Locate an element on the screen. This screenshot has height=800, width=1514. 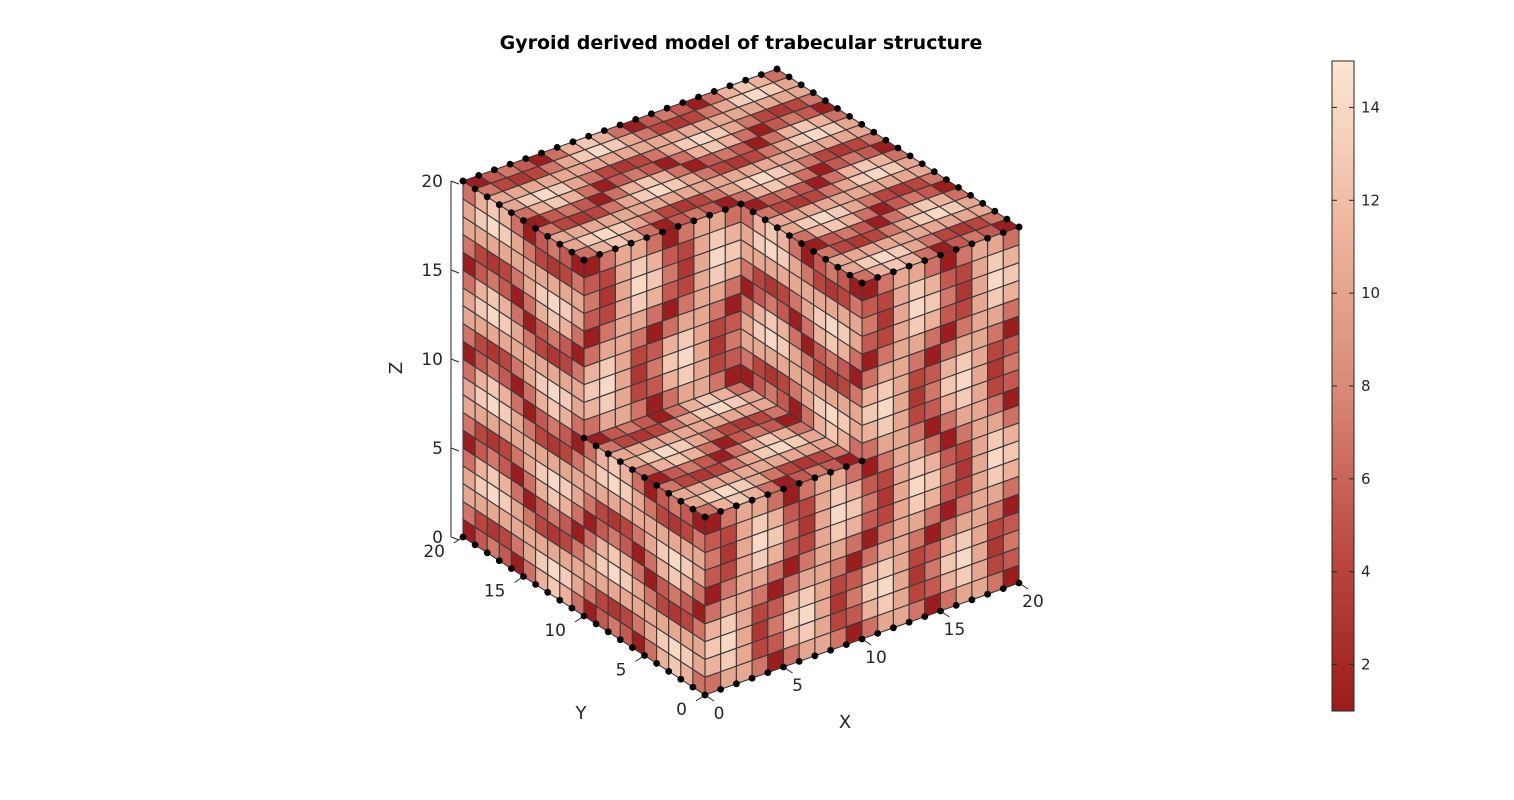
colorbar: 2 4 6 8 10 12 14 is located at coordinates (1355, 386).